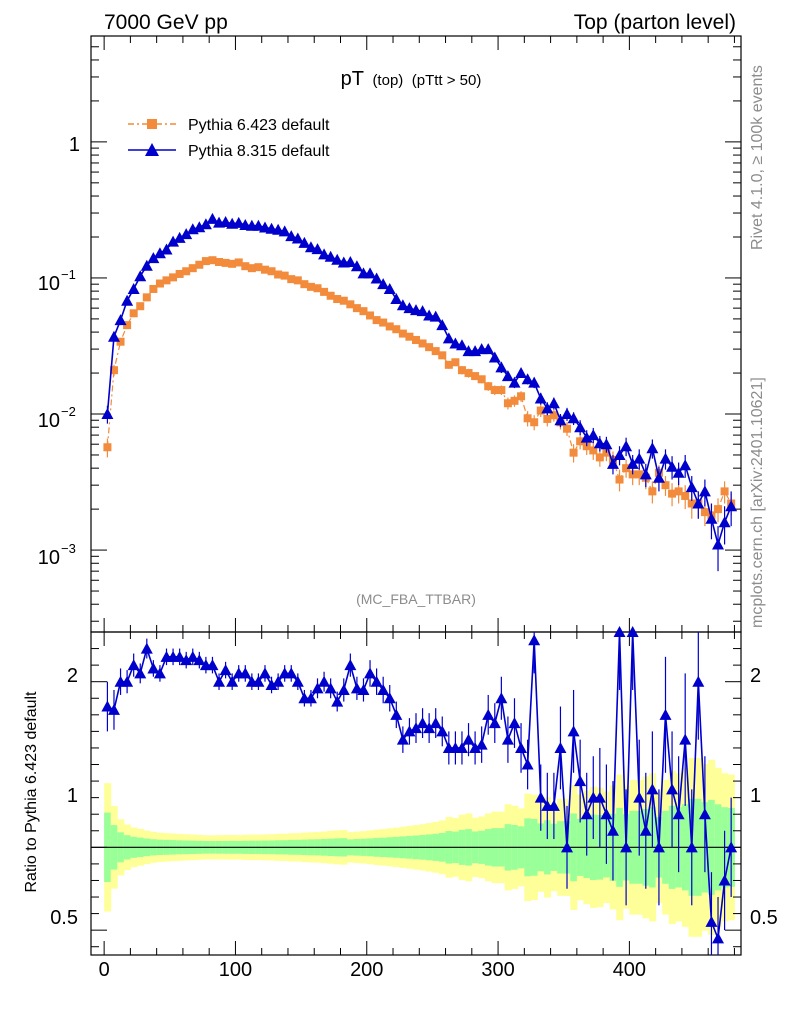  What do you see at coordinates (755, 676) in the screenshot?
I see `ratio-tick-2-right: 2` at bounding box center [755, 676].